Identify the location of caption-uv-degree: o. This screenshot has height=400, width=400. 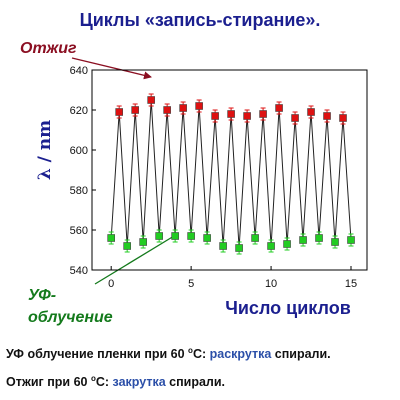
(190, 350).